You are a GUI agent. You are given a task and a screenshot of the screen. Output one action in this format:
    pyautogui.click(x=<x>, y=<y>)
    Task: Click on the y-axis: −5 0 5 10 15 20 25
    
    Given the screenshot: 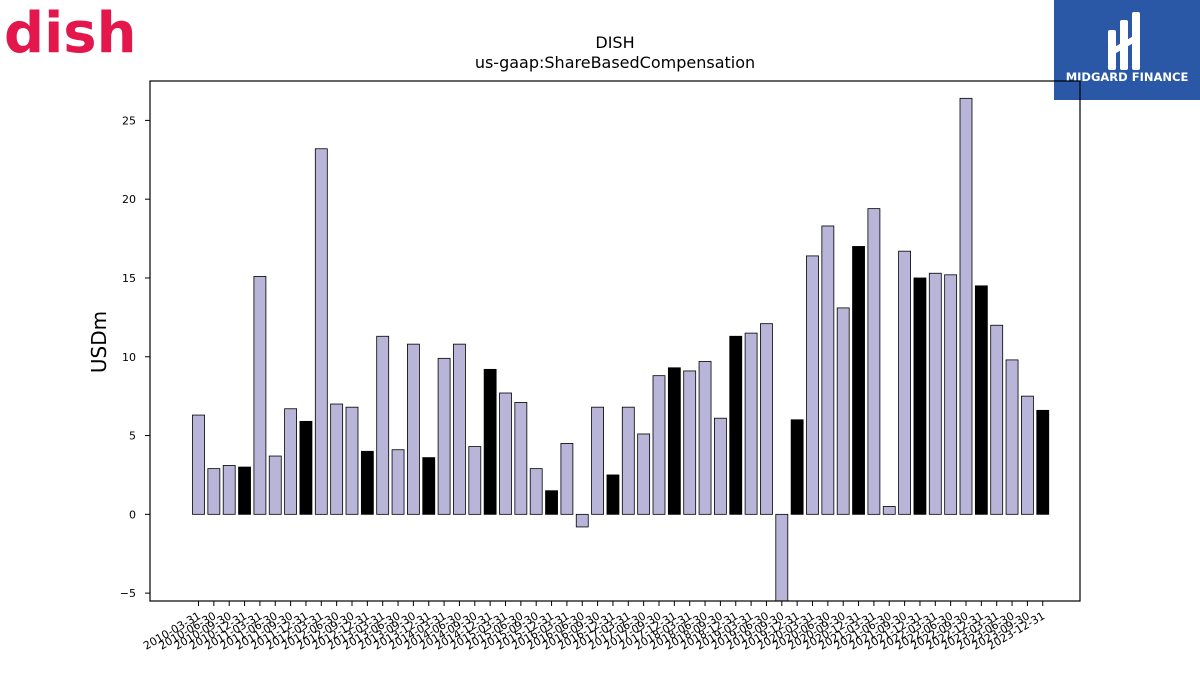 What is the action you would take?
    pyautogui.click(x=135, y=357)
    